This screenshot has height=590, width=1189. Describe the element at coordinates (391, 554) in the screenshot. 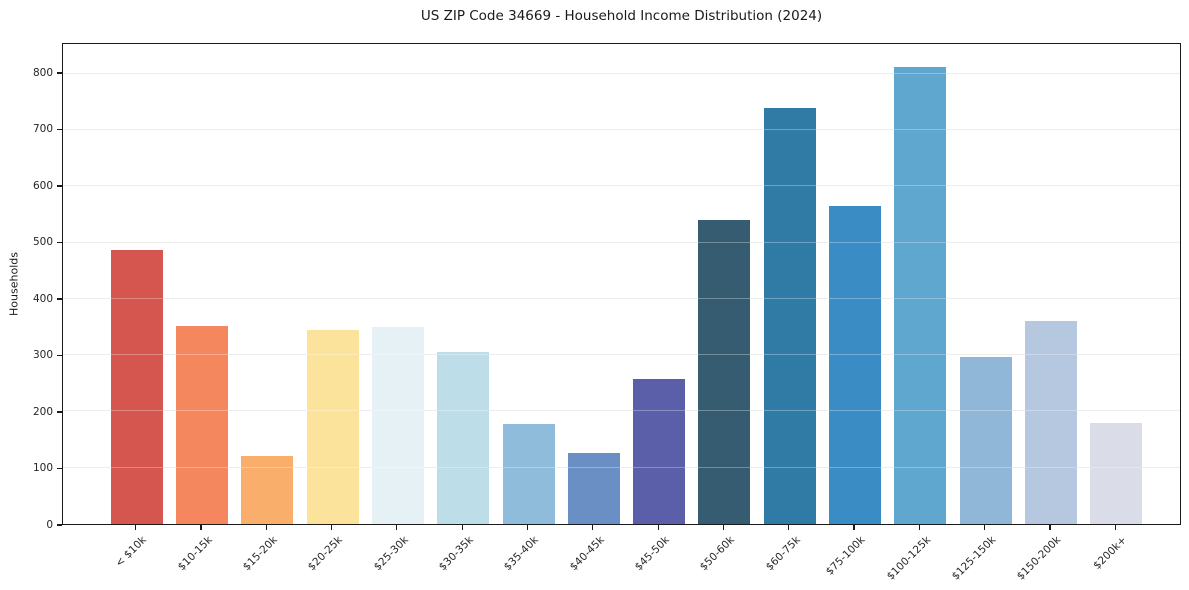

I see `x-tick-label-4: $25-30k` at that location.